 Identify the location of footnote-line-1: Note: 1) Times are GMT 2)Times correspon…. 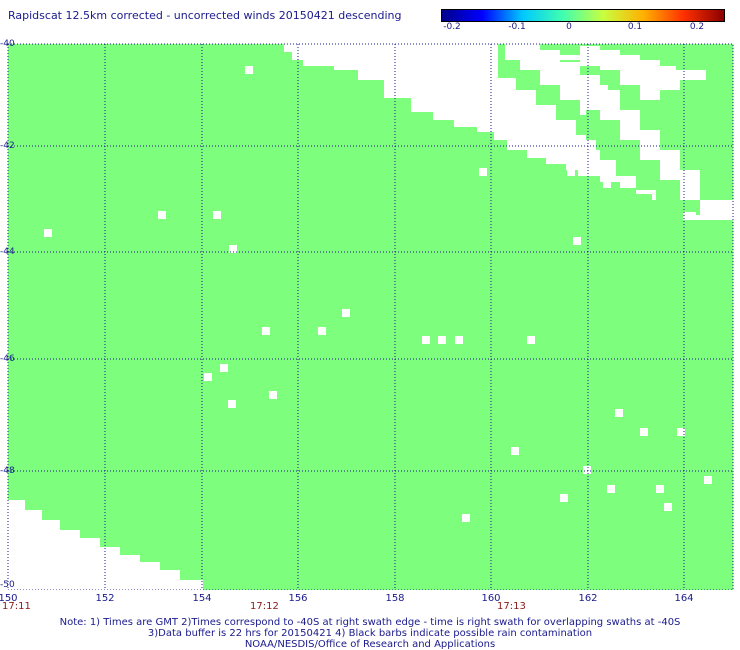
(370, 622).